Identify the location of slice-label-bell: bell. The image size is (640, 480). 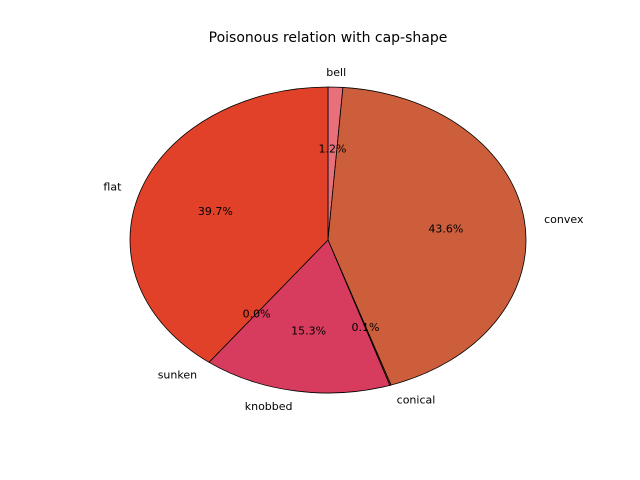
(336, 72).